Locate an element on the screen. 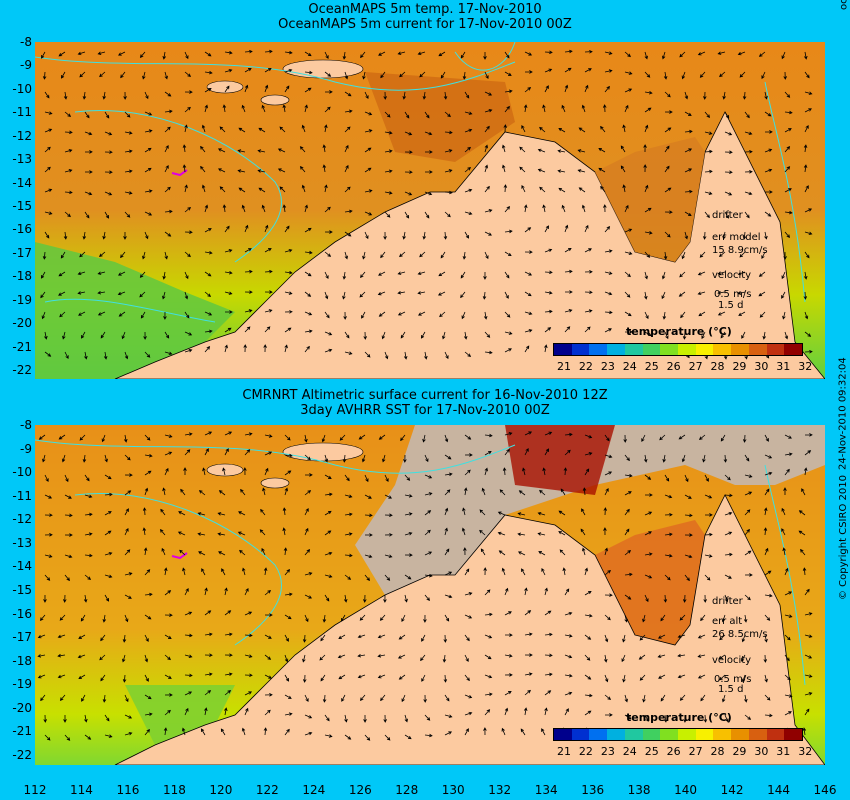  x-tick-label: 124 is located at coordinates (314, 790).